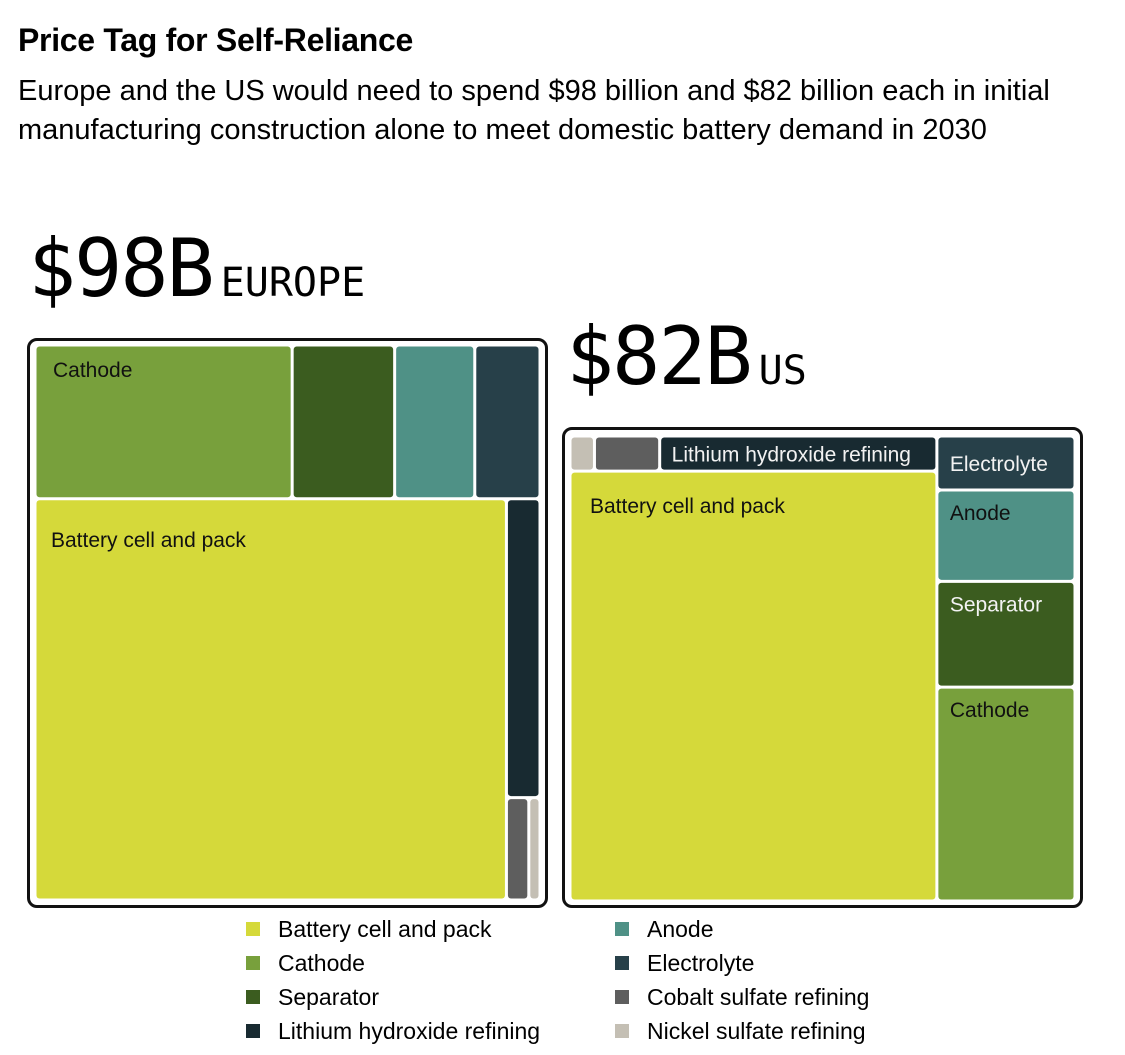 The width and height of the screenshot is (1125, 1055). Describe the element at coordinates (343, 422) in the screenshot. I see `europe-segment-separator` at that location.